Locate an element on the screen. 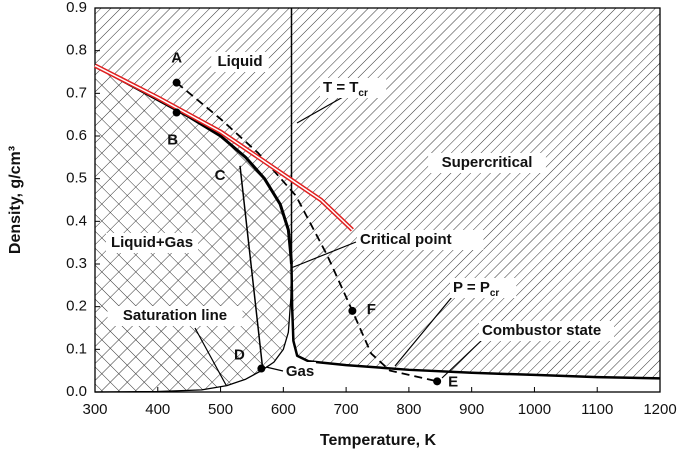 The image size is (685, 460). annotation: Saturation line is located at coordinates (175, 315).